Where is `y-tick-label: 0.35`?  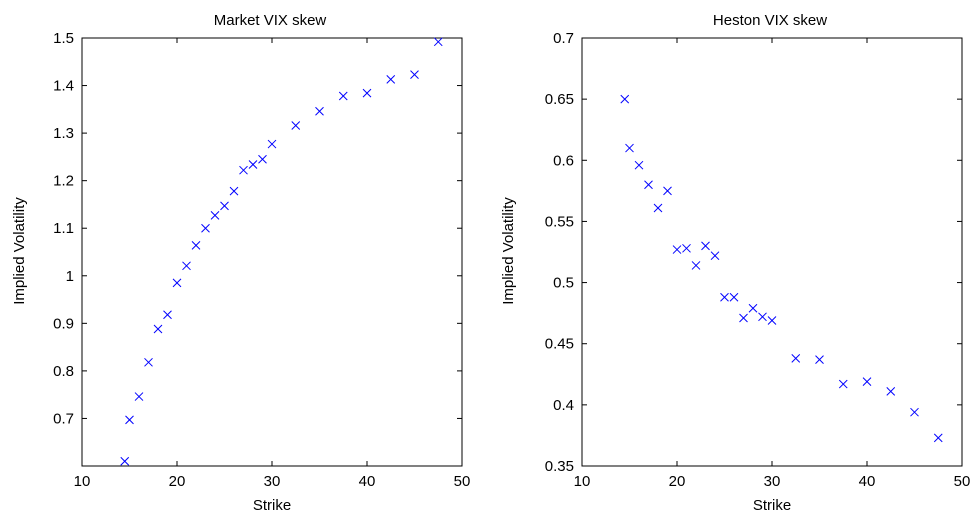 y-tick-label: 0.35 is located at coordinates (559, 466).